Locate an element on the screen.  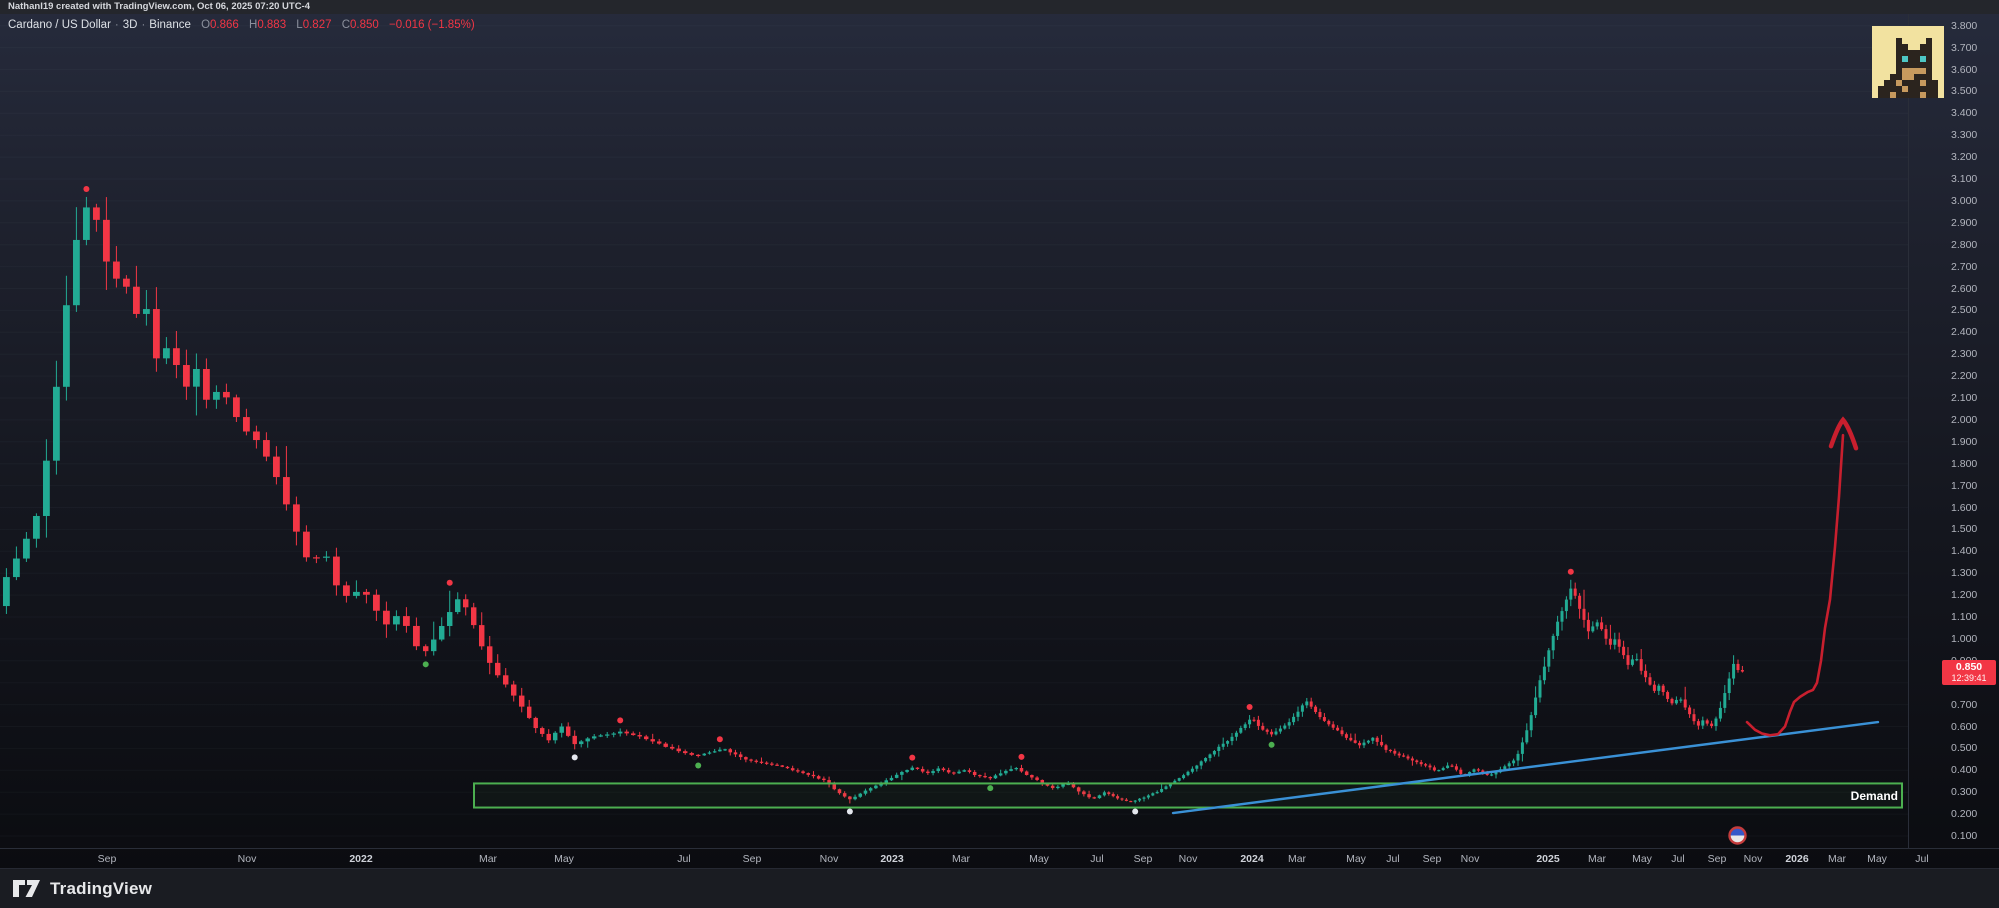
price-axis-label: 1.100 is located at coordinates (1964, 617).